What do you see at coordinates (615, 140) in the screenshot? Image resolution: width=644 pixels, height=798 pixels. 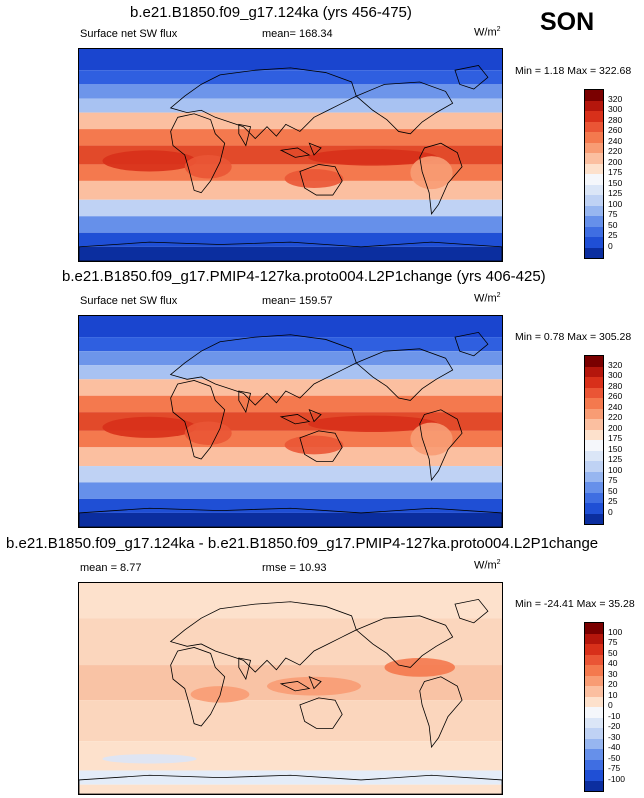 I see `colorbar-tick-label: 240` at bounding box center [615, 140].